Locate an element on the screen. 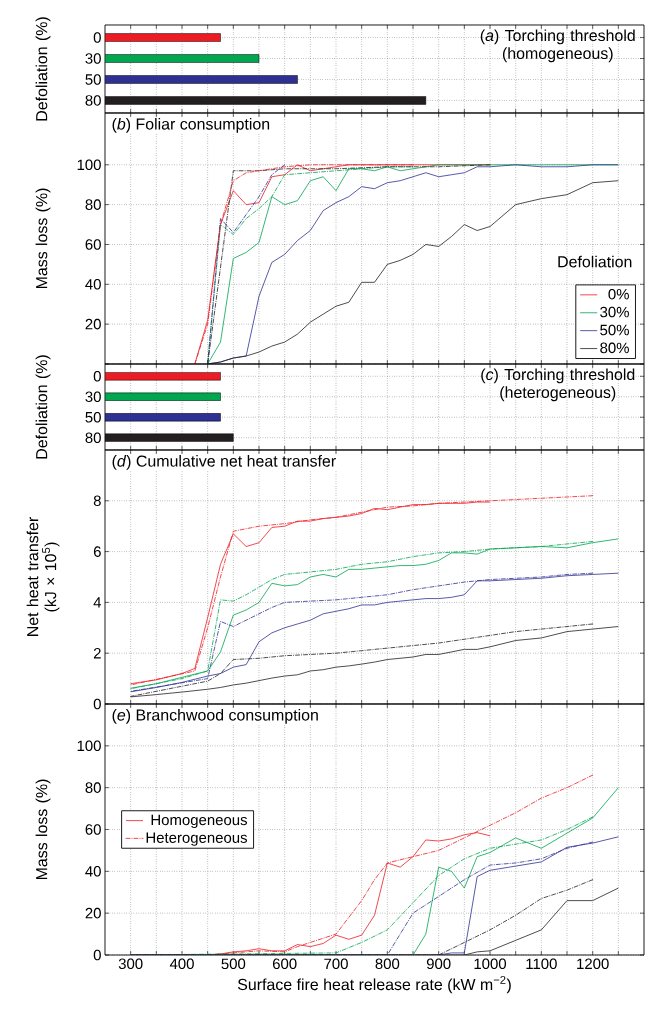 The height and width of the screenshot is (1012, 646). legend-label: Homogeneous is located at coordinates (199, 821).